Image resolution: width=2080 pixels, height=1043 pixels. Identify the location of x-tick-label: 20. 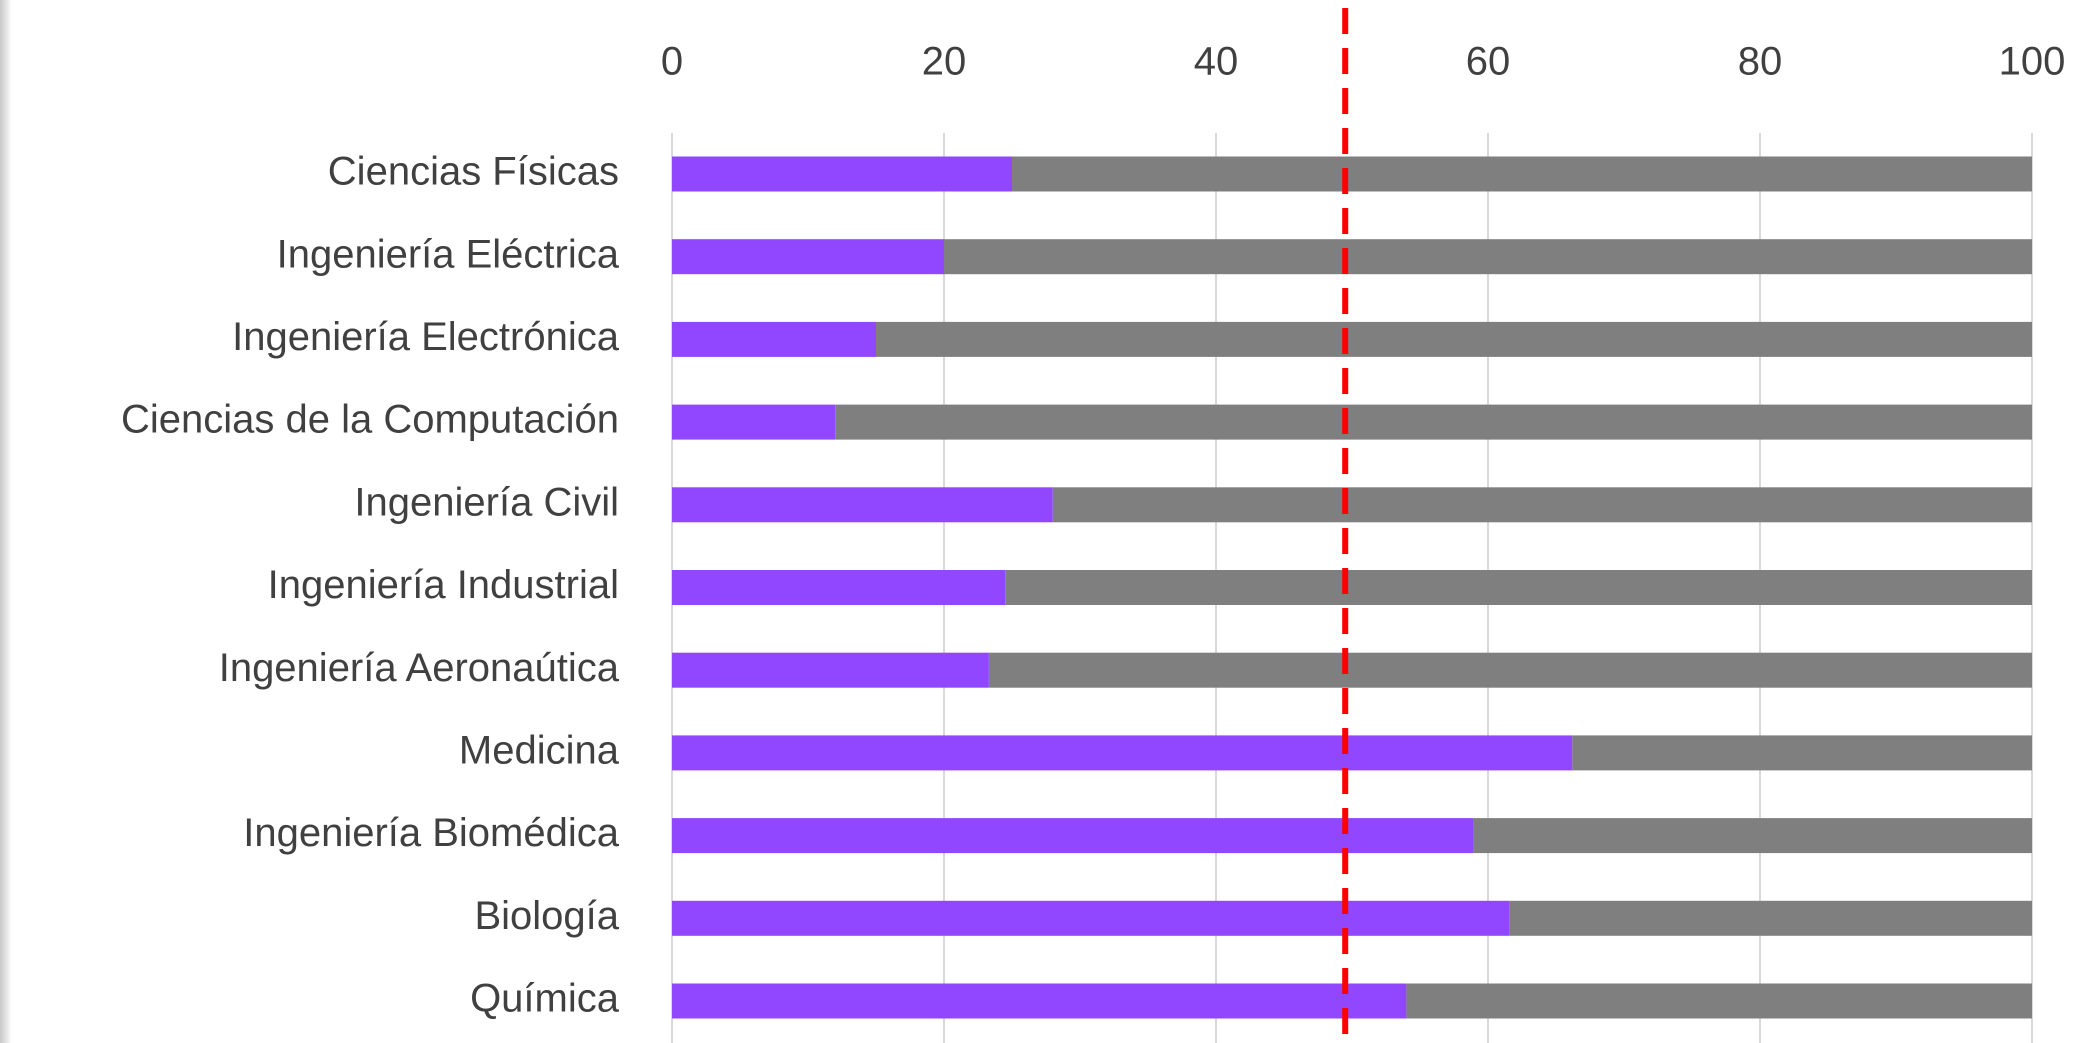
(944, 62).